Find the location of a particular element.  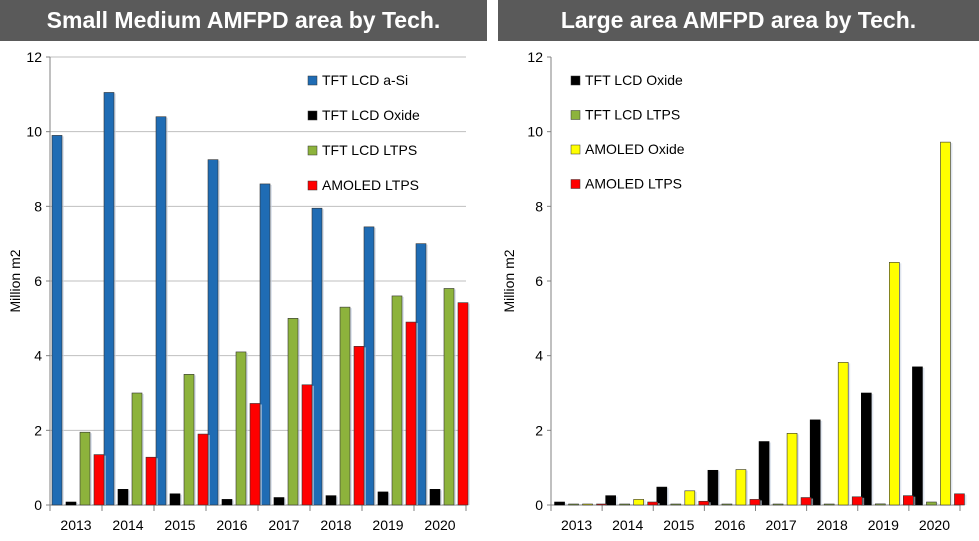

x-tick-label: 2017 is located at coordinates (780, 525).